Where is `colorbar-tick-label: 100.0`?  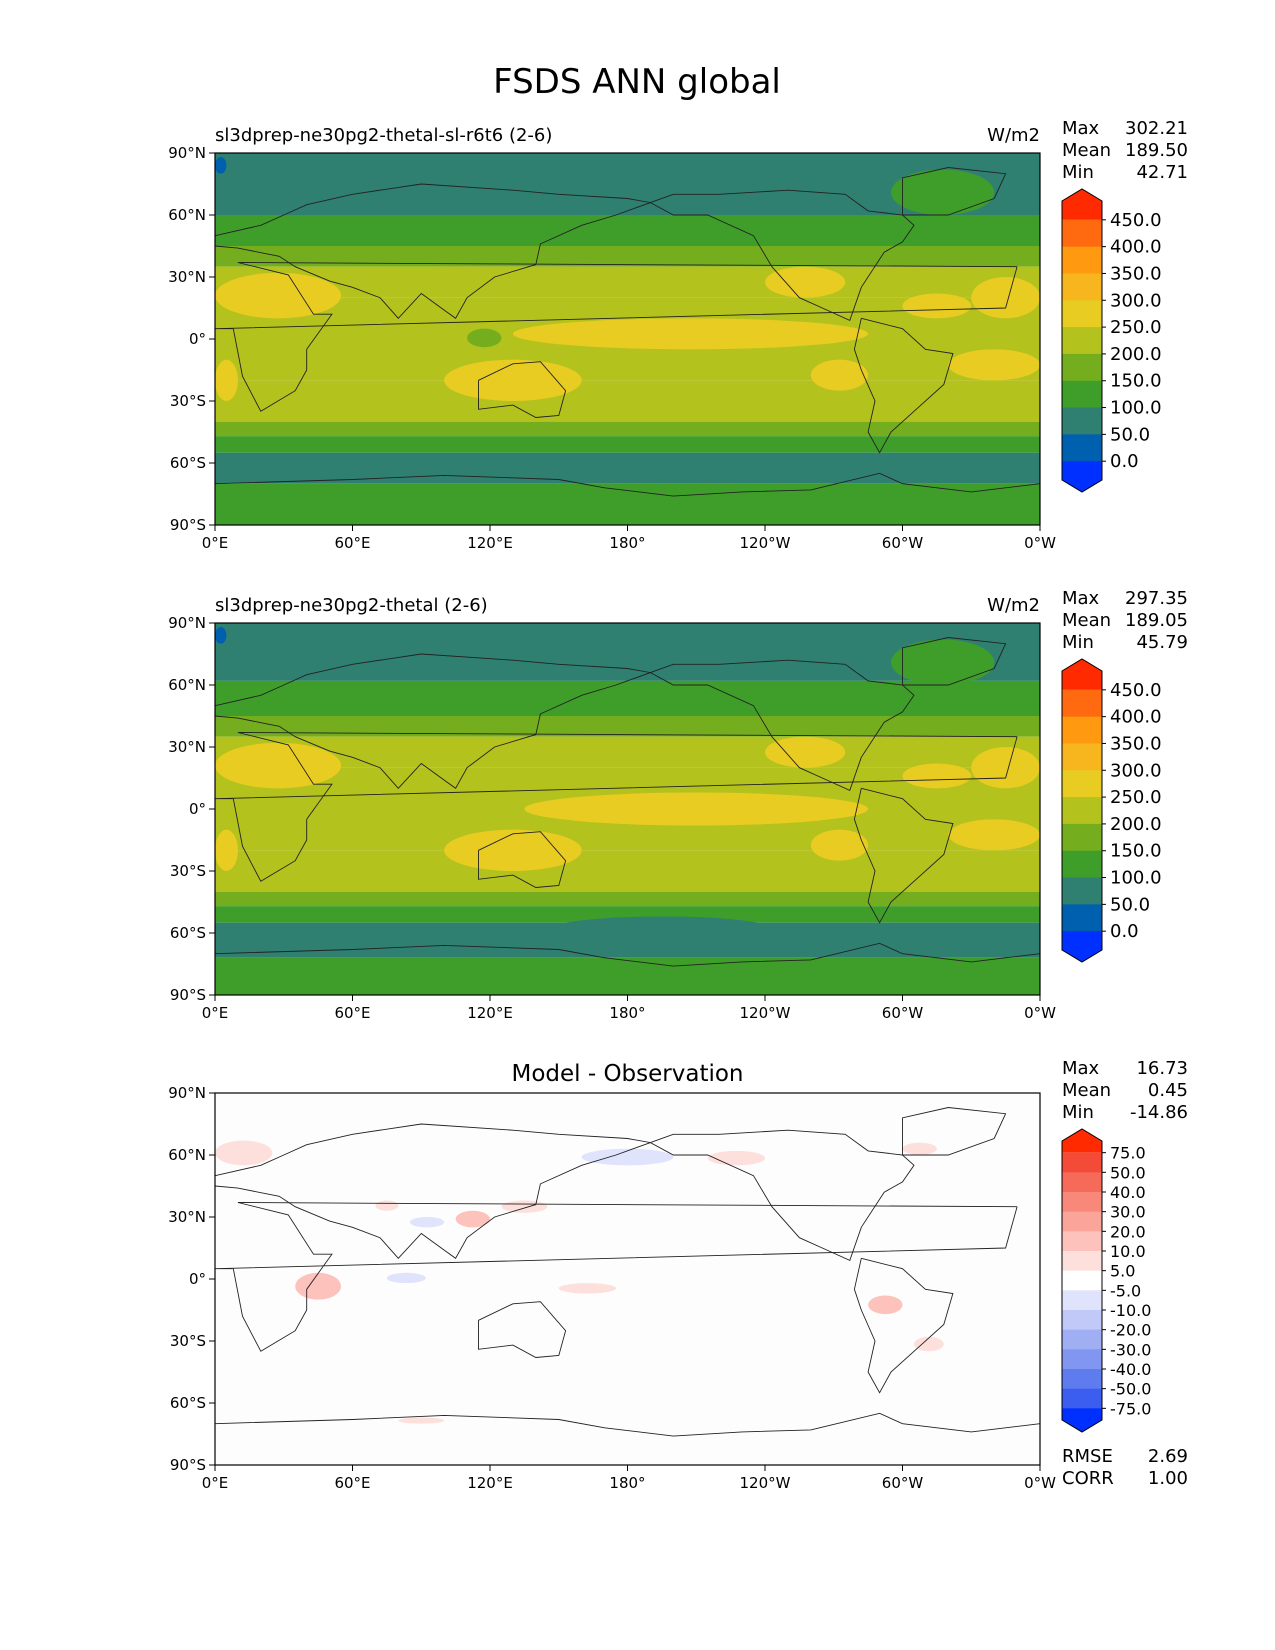
colorbar-tick-label: 100.0 is located at coordinates (1136, 408).